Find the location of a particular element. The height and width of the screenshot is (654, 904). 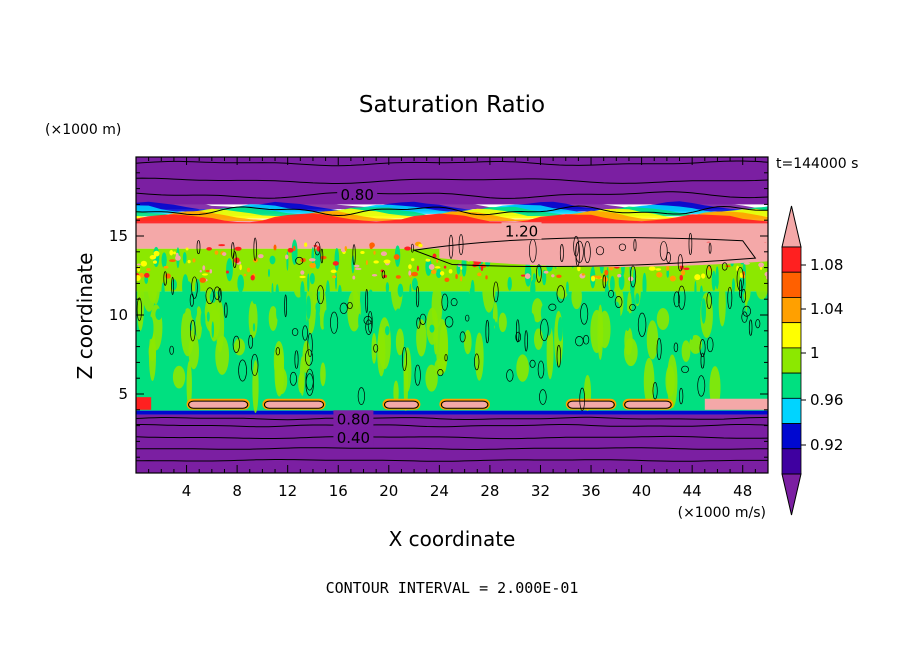

contour-label: 1.20 is located at coordinates (521, 231).